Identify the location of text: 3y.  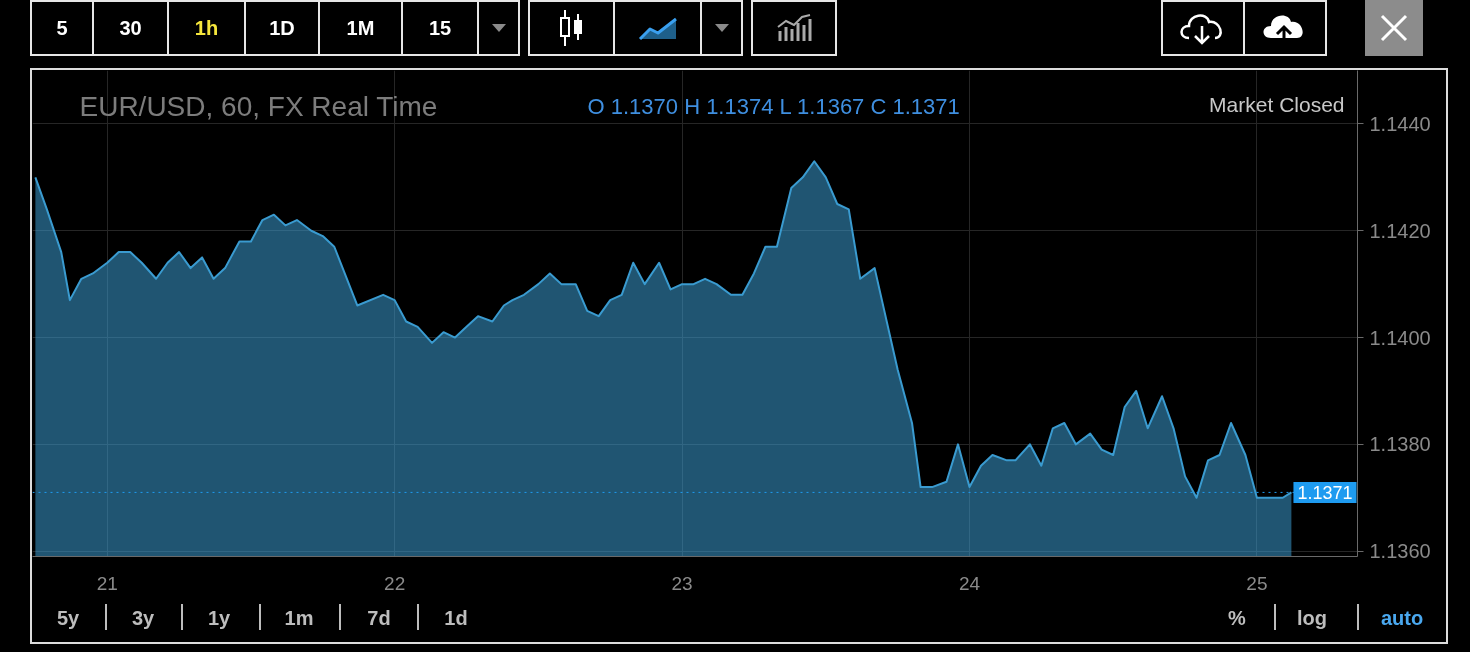
(143, 618).